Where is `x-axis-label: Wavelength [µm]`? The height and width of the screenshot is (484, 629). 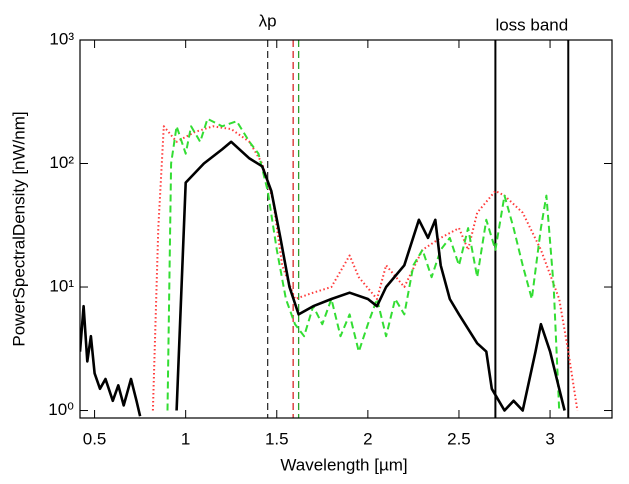
x-axis-label: Wavelength [µm] is located at coordinates (343, 464).